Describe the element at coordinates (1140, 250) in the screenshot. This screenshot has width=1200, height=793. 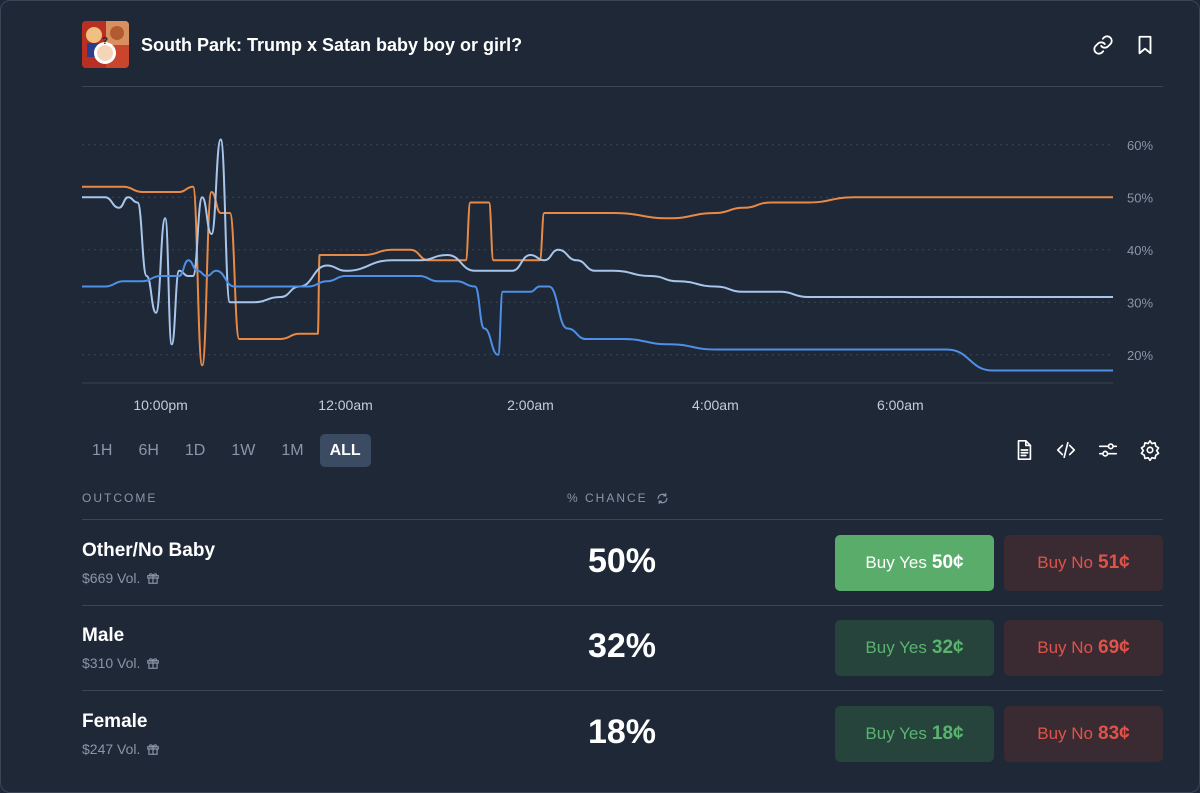
I see `y-tick-label: 40%` at that location.